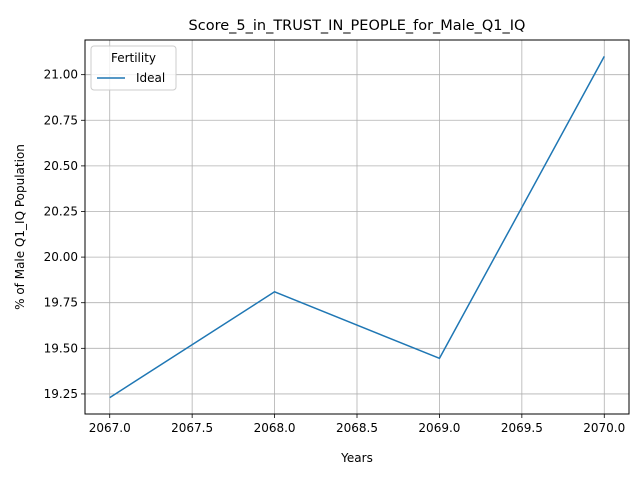 Image resolution: width=640 pixels, height=480 pixels. Describe the element at coordinates (61, 211) in the screenshot. I see `y-tick-label: 20.25` at that location.